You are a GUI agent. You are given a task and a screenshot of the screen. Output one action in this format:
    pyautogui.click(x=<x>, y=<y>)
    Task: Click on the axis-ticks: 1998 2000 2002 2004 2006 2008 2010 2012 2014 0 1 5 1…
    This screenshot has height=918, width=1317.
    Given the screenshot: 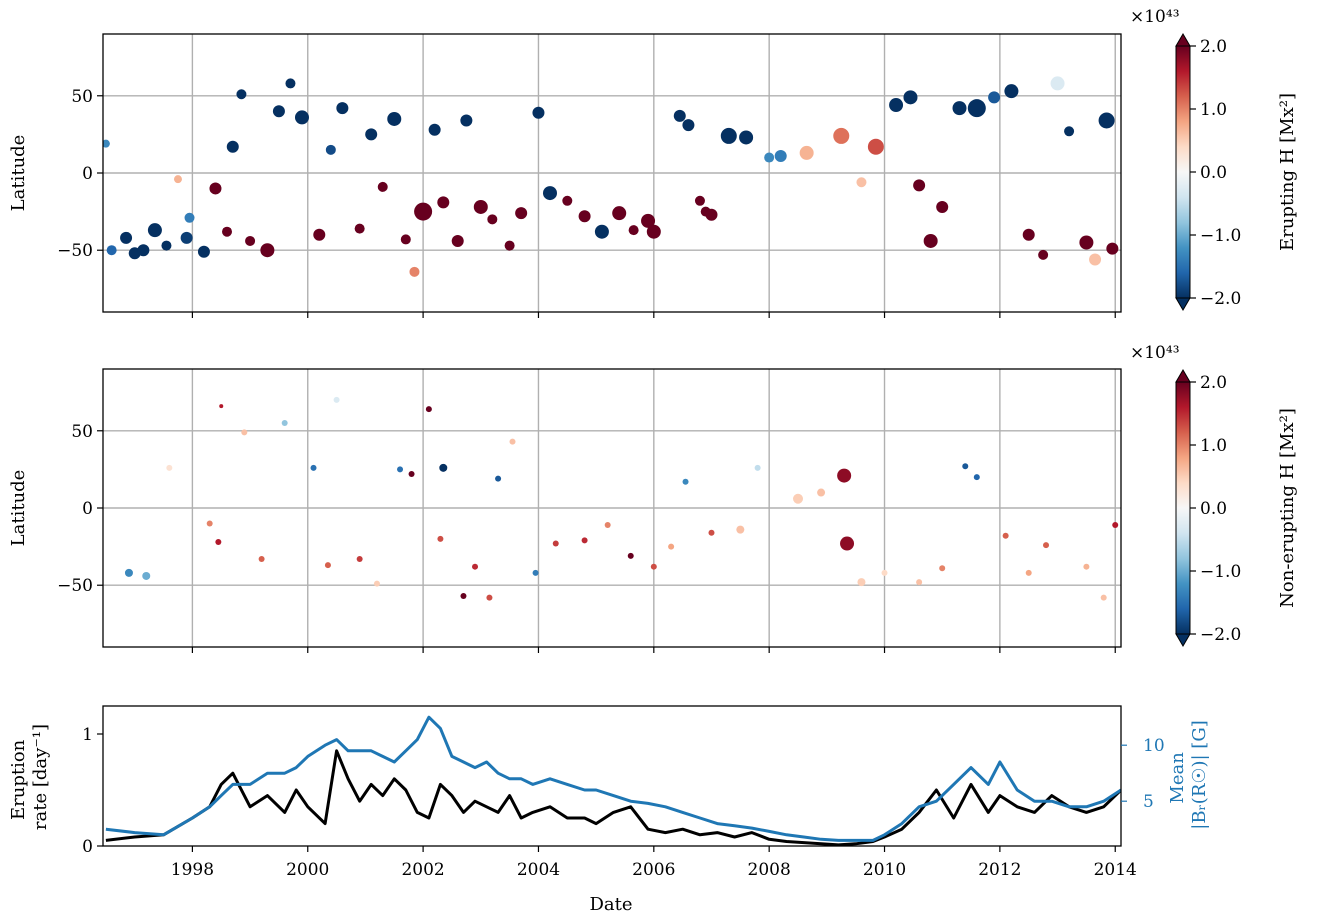 What is the action you would take?
    pyautogui.click(x=623, y=802)
    